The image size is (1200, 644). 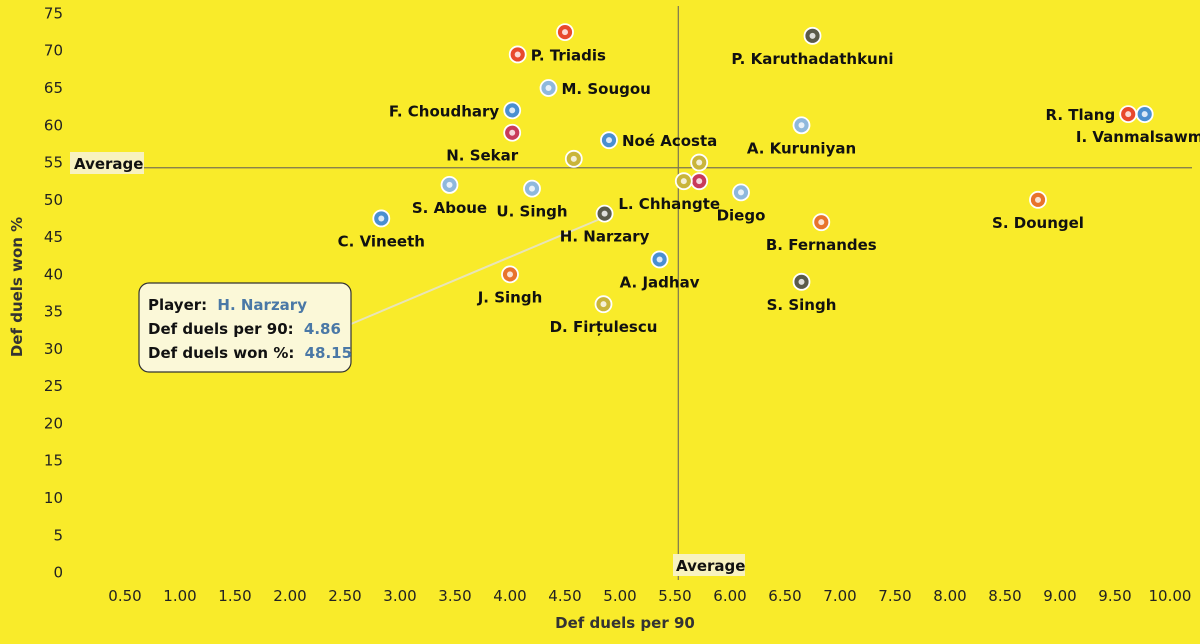 I want to click on tooltip-player-value: H. Narzary, so click(x=262, y=305).